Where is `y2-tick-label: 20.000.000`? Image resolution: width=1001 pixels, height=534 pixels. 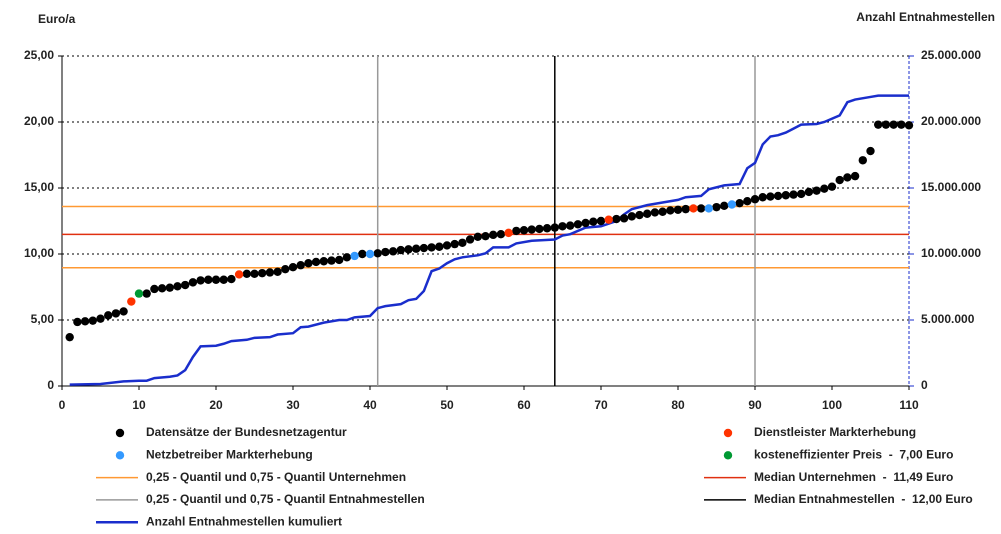
y2-tick-label: 20.000.000 is located at coordinates (951, 121).